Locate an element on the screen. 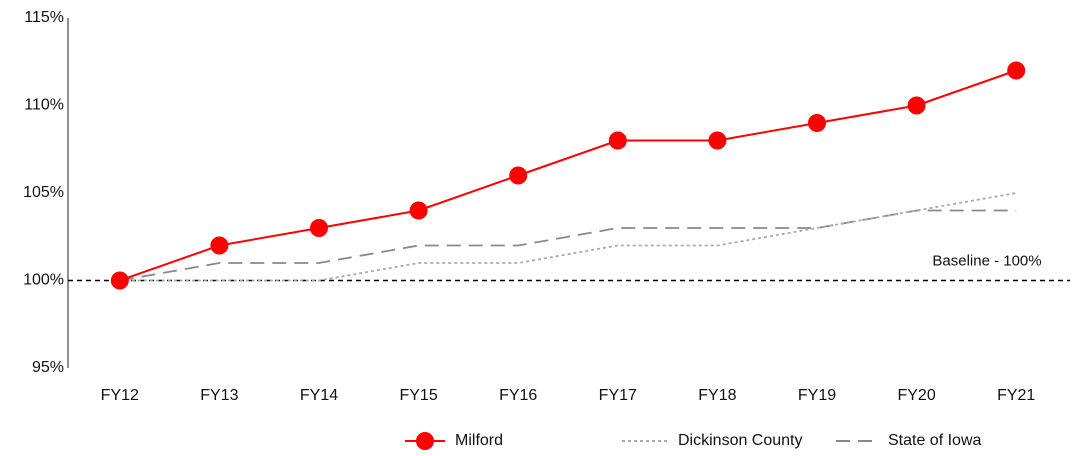 Image resolution: width=1079 pixels, height=456 pixels. x-tick-label: FY15 is located at coordinates (418, 395).